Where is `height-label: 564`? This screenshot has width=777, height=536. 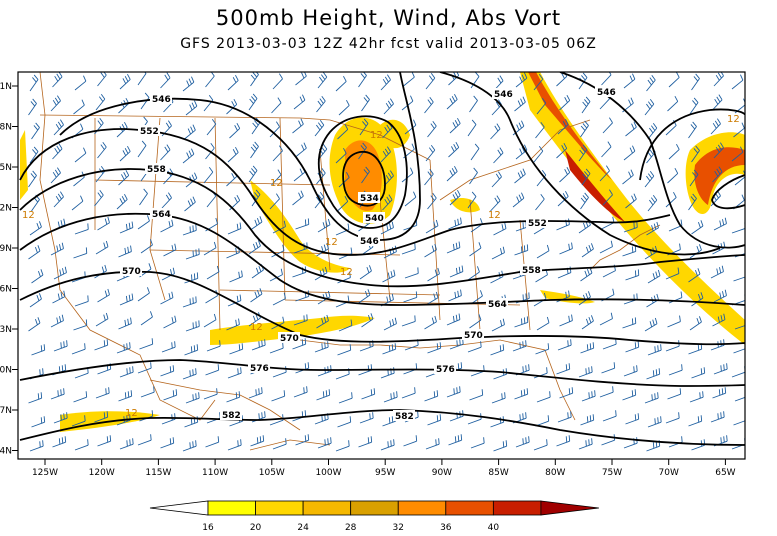
height-label: 564 is located at coordinates (161, 215).